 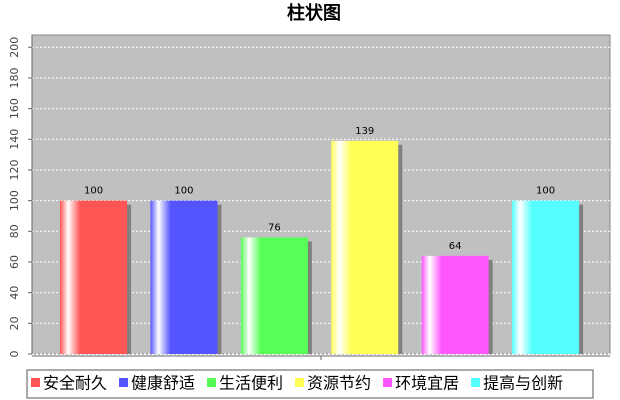 I want to click on y-tick-label: 80, so click(x=14, y=231).